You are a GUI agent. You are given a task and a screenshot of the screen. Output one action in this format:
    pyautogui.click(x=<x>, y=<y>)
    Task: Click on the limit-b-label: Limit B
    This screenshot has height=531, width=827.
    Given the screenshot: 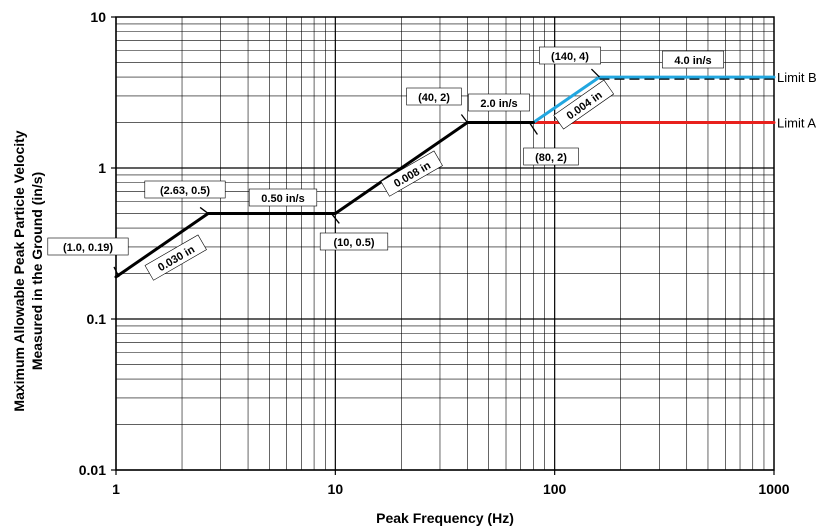 What is the action you would take?
    pyautogui.click(x=797, y=77)
    